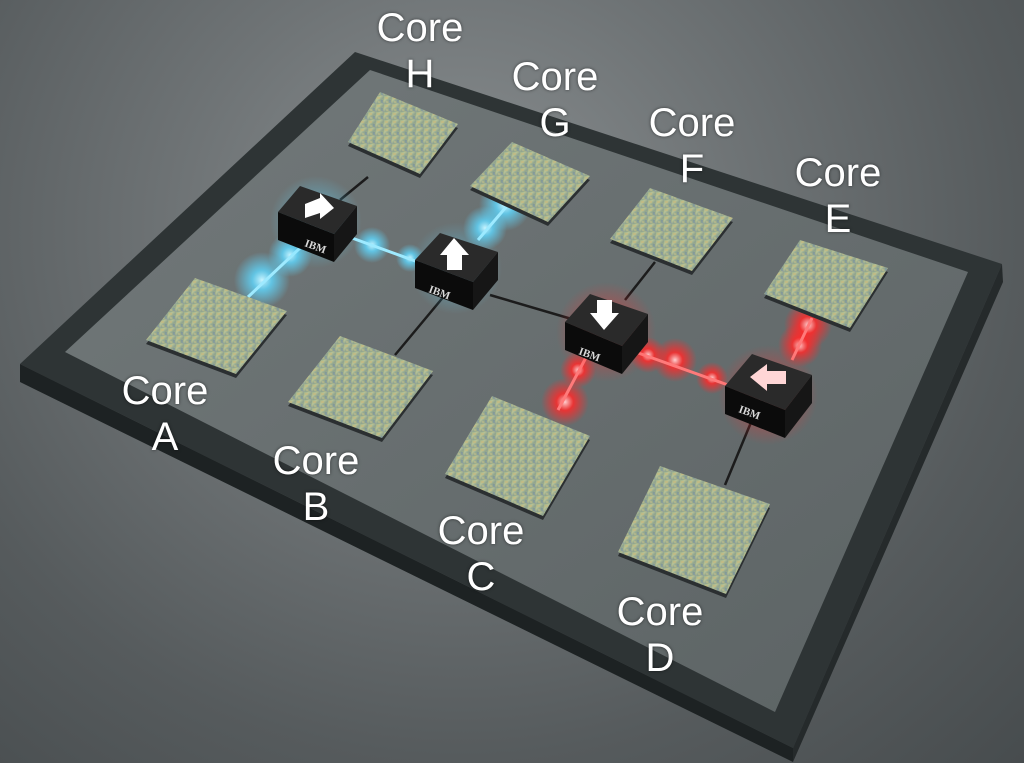 The width and height of the screenshot is (1024, 763). I want to click on core-chip-D, so click(694, 532).